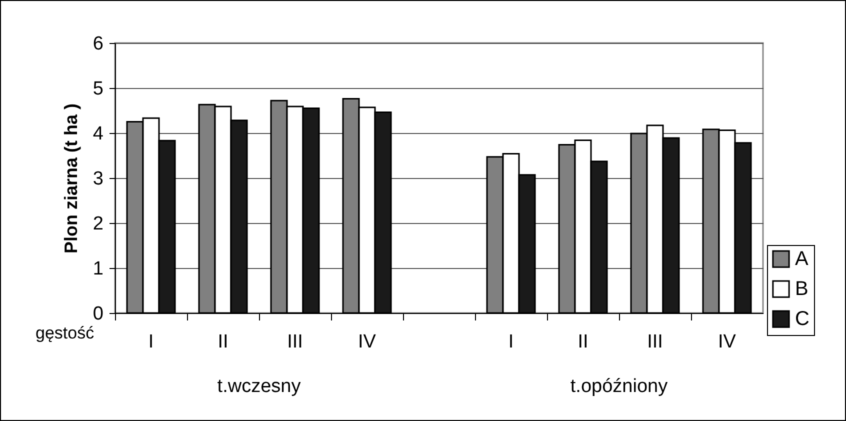 The height and width of the screenshot is (421, 846). What do you see at coordinates (98, 269) in the screenshot?
I see `y-tick-label: 1` at bounding box center [98, 269].